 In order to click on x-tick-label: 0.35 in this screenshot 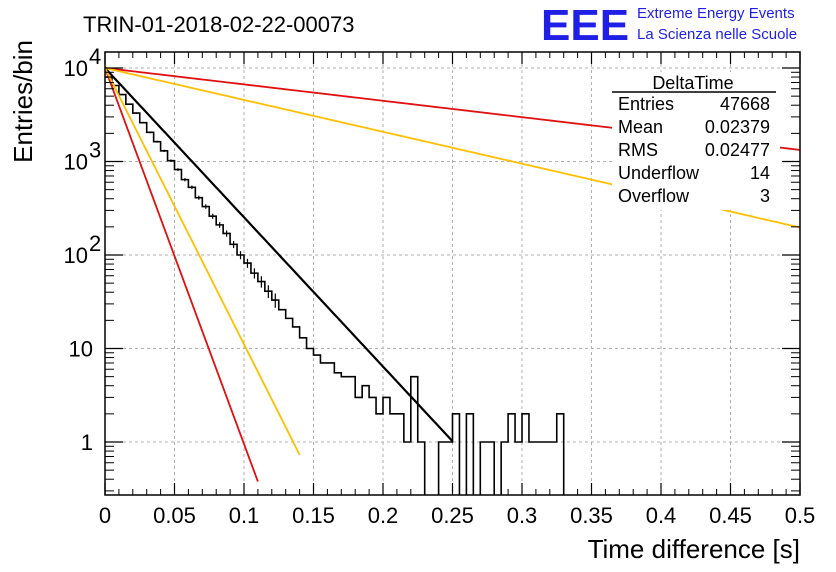, I will do `click(591, 515)`.